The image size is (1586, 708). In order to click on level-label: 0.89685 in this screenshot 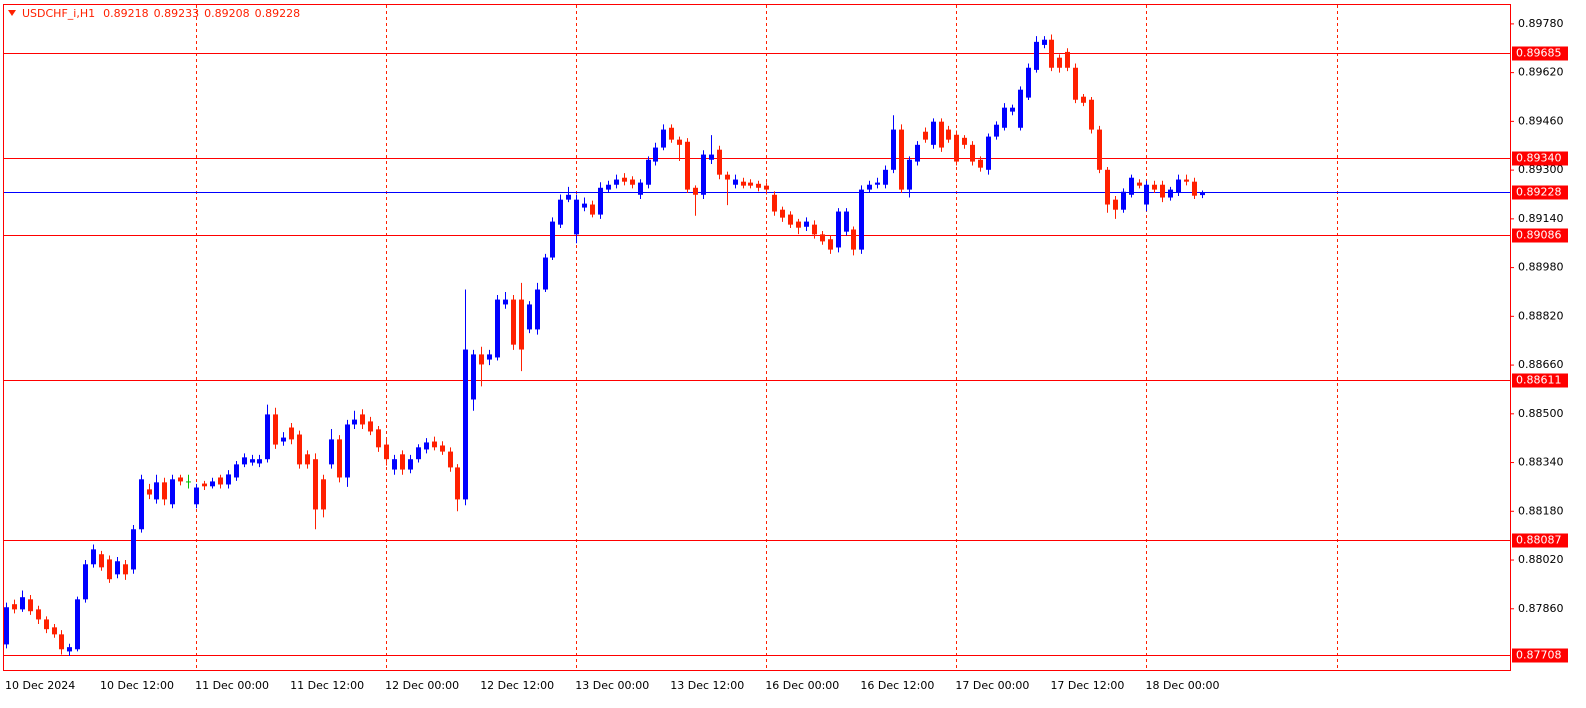, I will do `click(1539, 53)`.